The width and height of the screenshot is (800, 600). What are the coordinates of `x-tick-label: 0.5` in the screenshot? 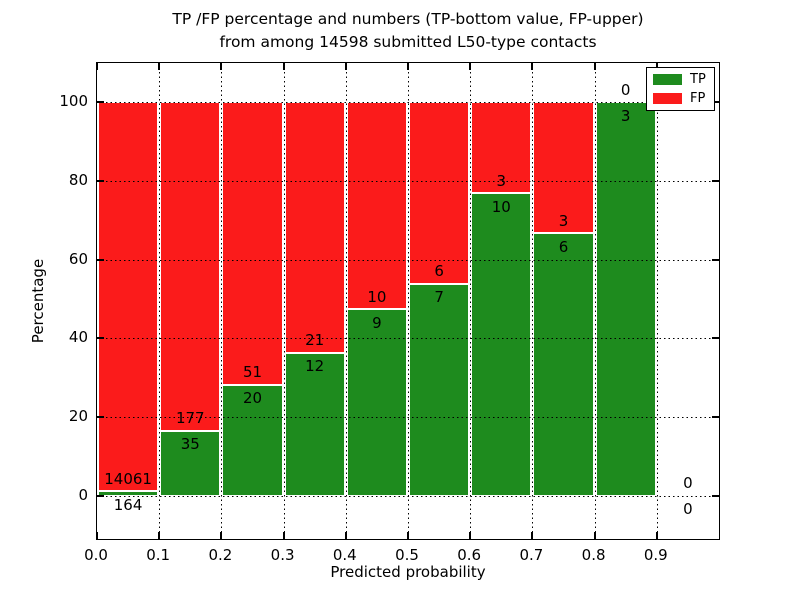 It's located at (407, 555).